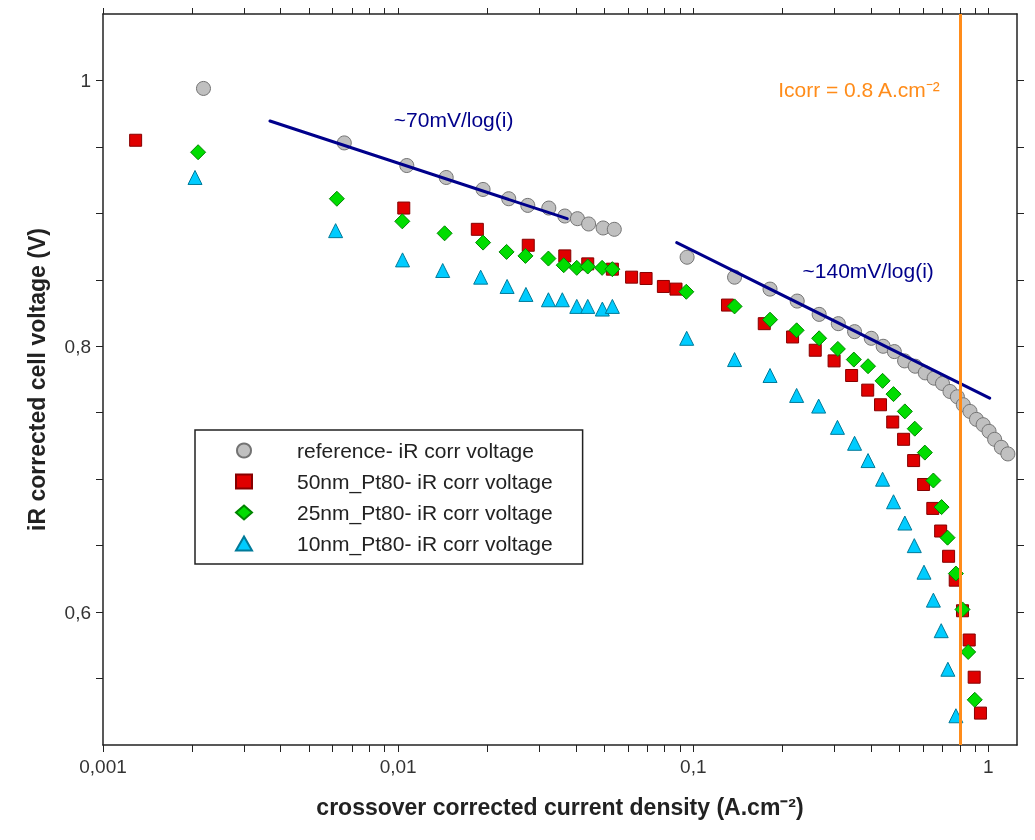 Image resolution: width=1035 pixels, height=840 pixels. What do you see at coordinates (415, 450) in the screenshot?
I see `legend-label: reference- iR corr voltage` at bounding box center [415, 450].